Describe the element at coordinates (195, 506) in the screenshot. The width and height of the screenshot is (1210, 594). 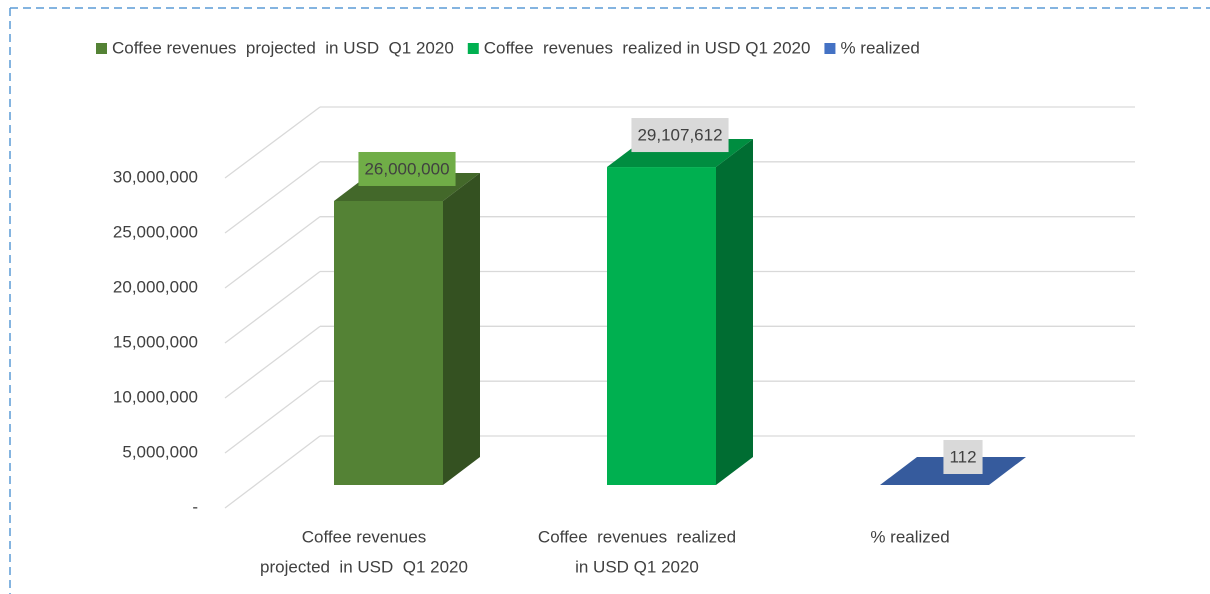
I see `y-tick-label: -` at that location.